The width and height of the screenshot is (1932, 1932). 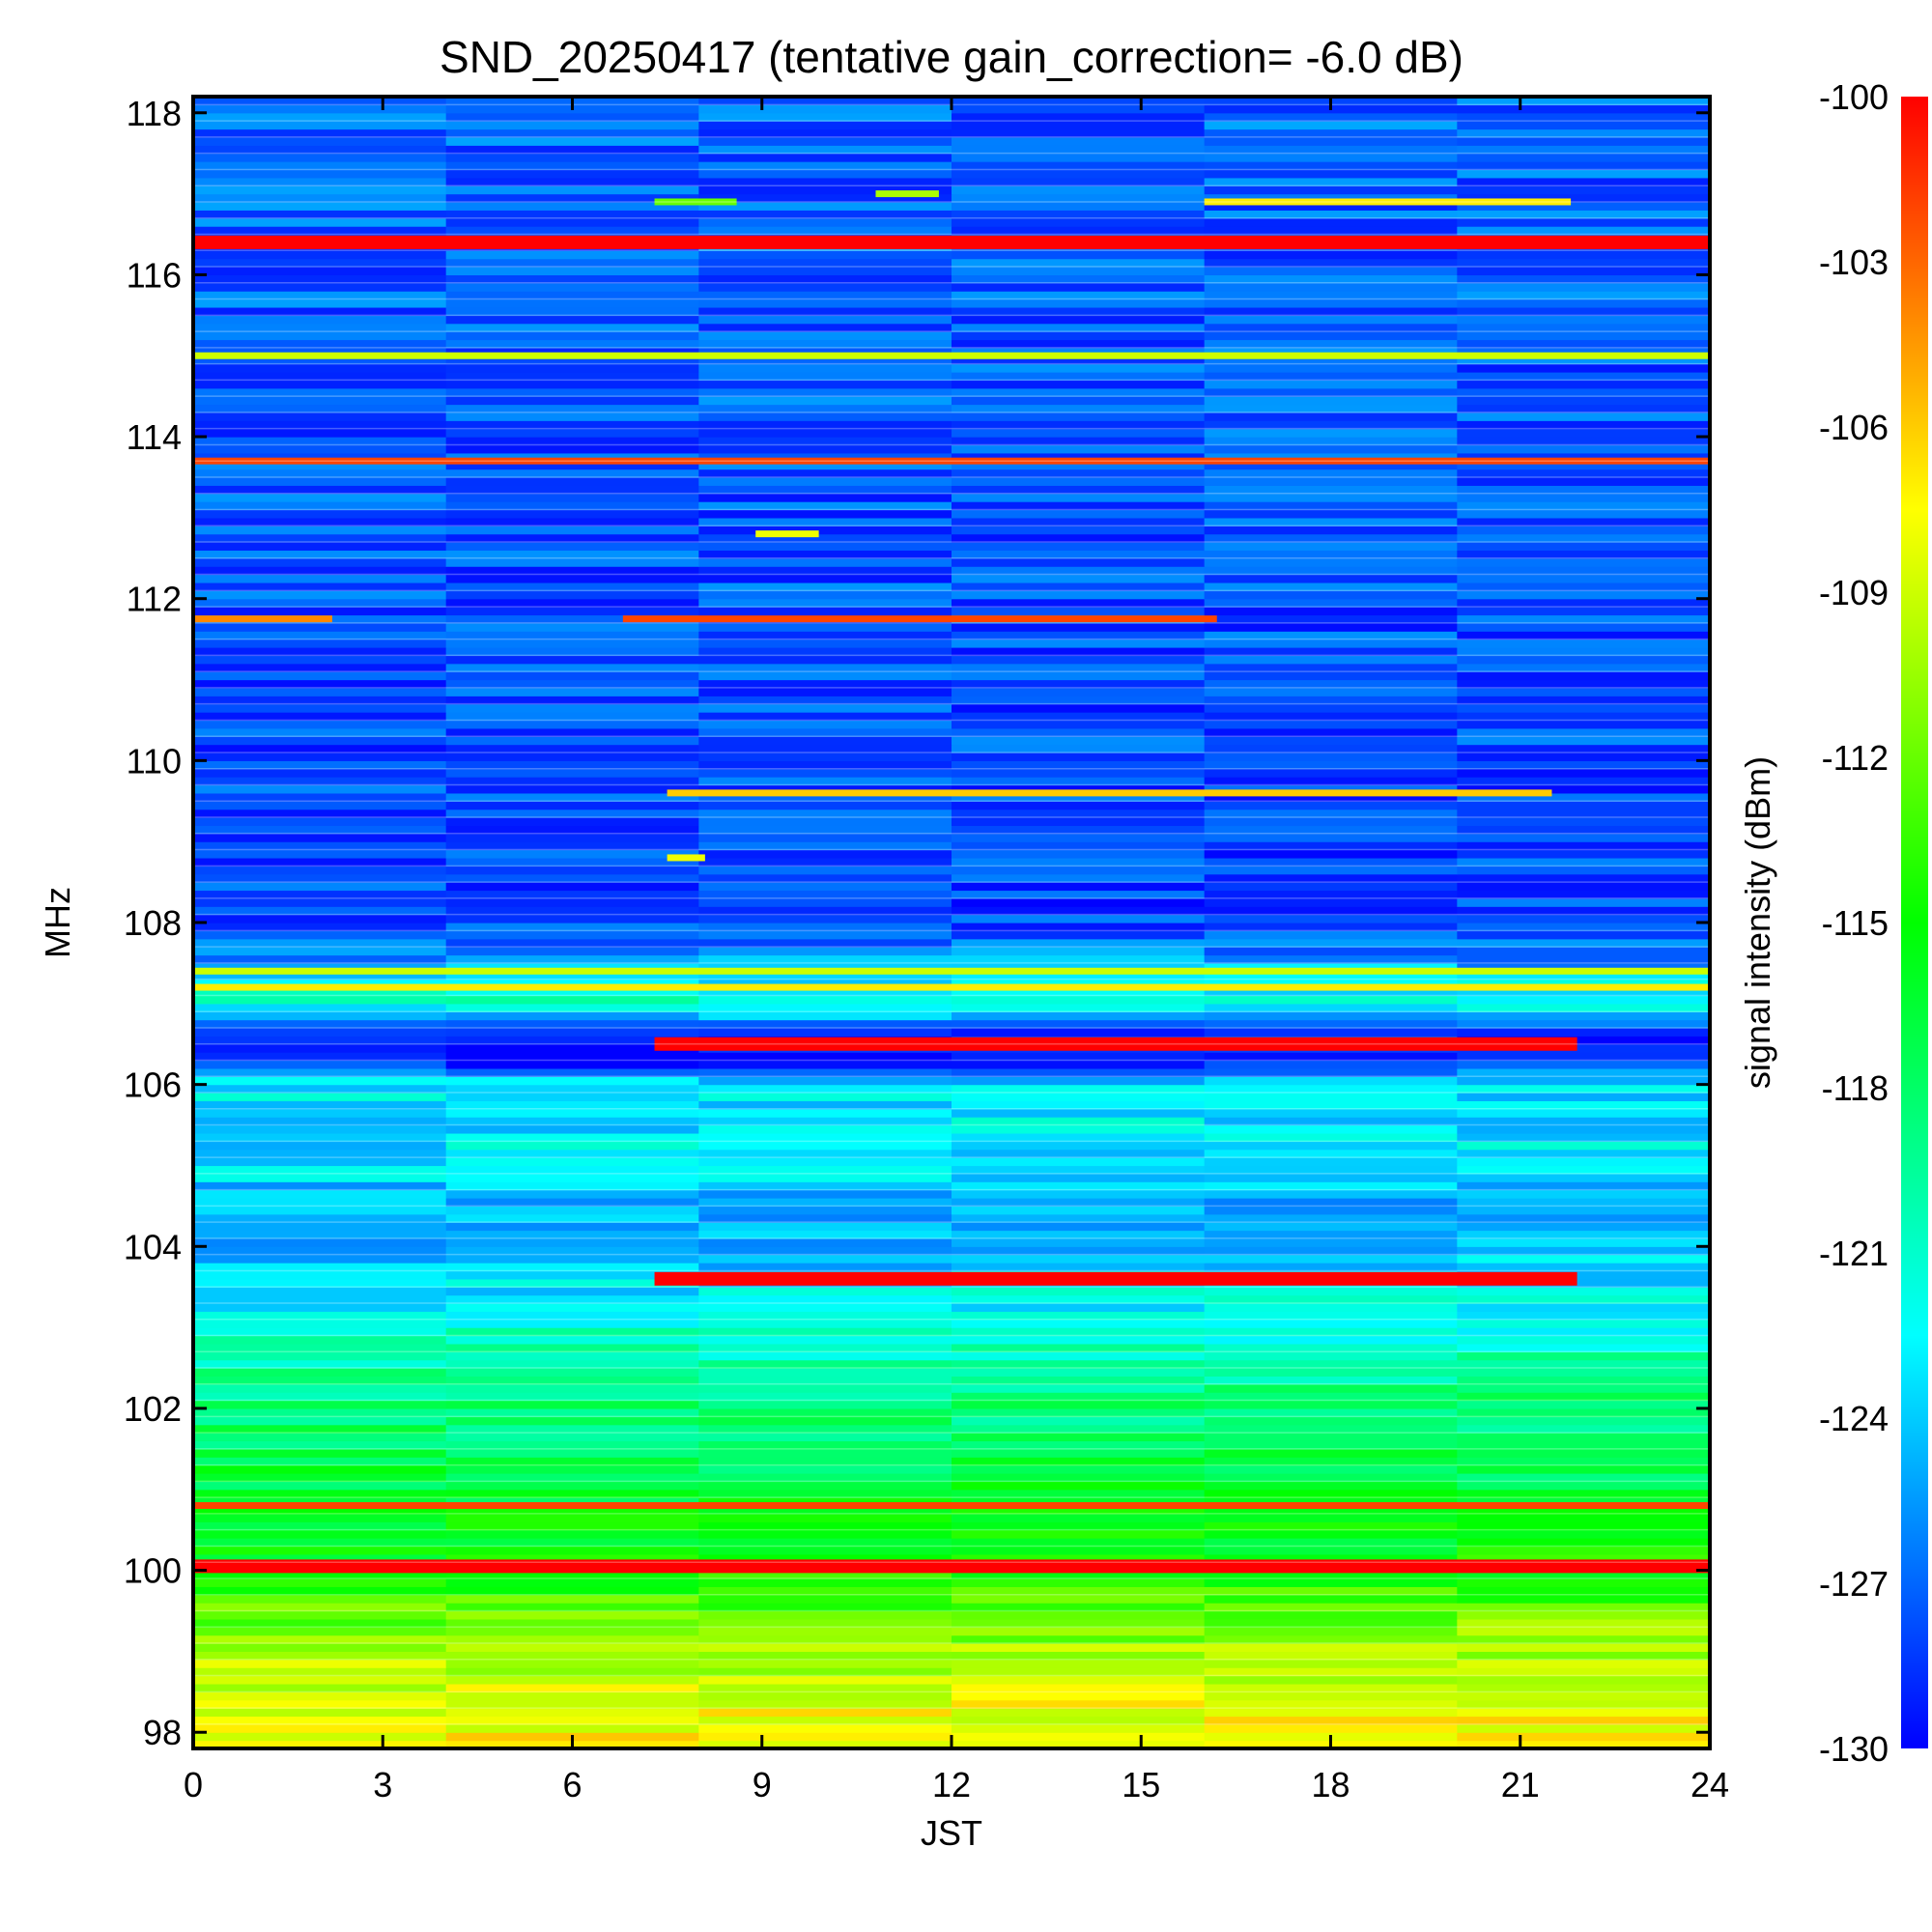 What do you see at coordinates (162, 1732) in the screenshot?
I see `y-tick-label: 98` at bounding box center [162, 1732].